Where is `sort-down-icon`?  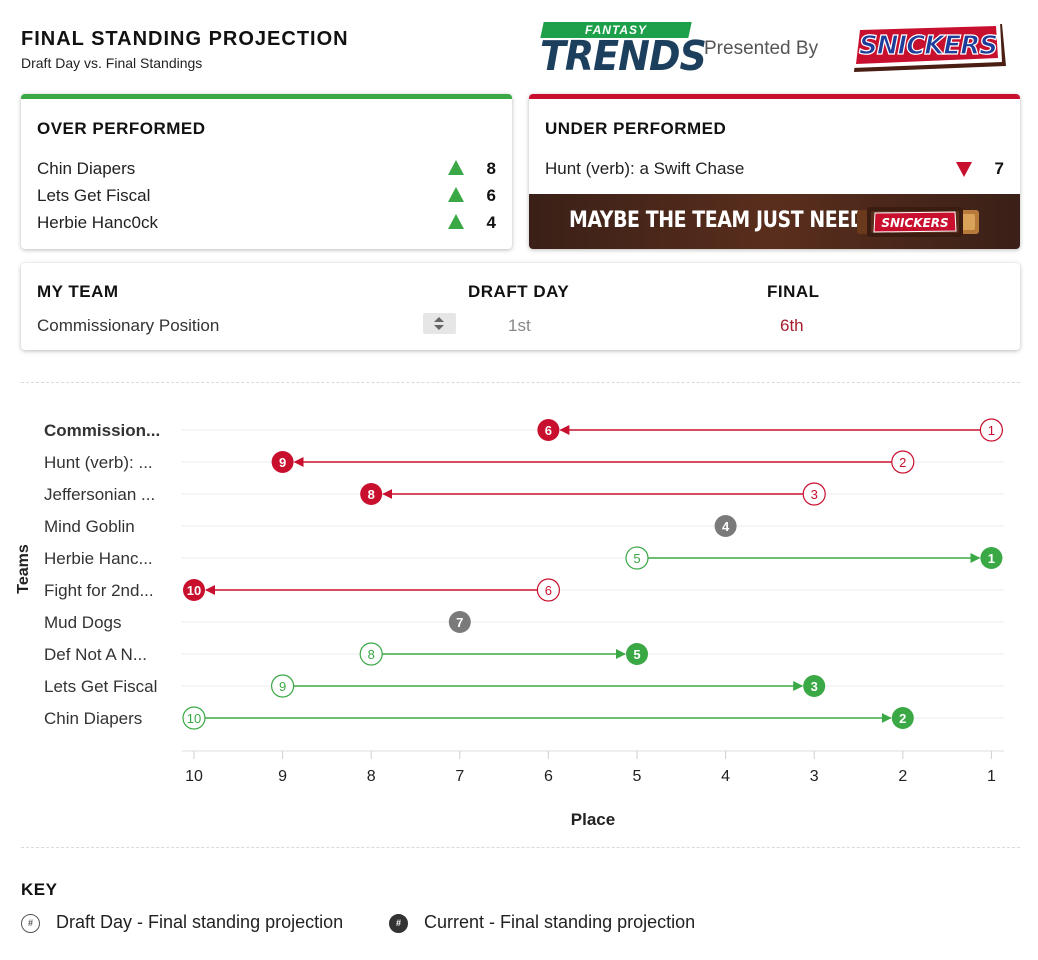
sort-down-icon is located at coordinates (439, 327).